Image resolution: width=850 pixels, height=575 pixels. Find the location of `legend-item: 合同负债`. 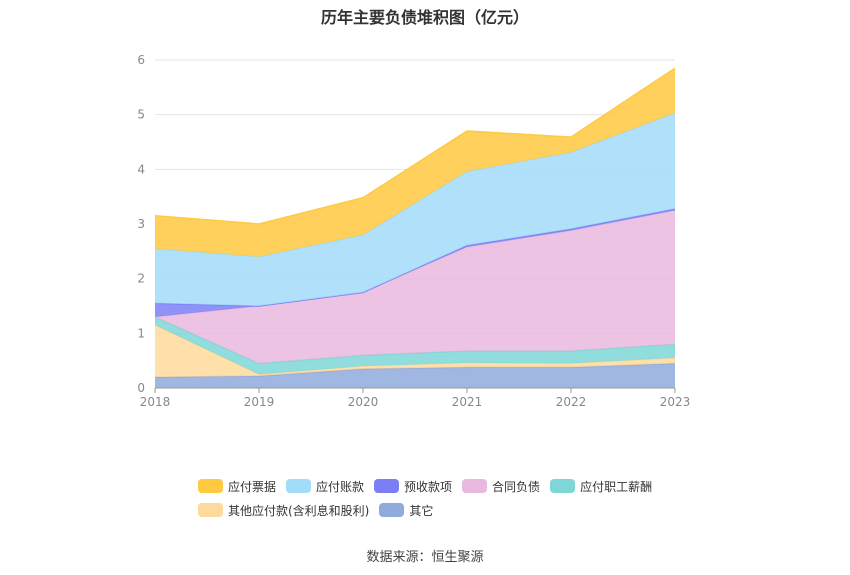

legend-item: 合同负债 is located at coordinates (501, 486).